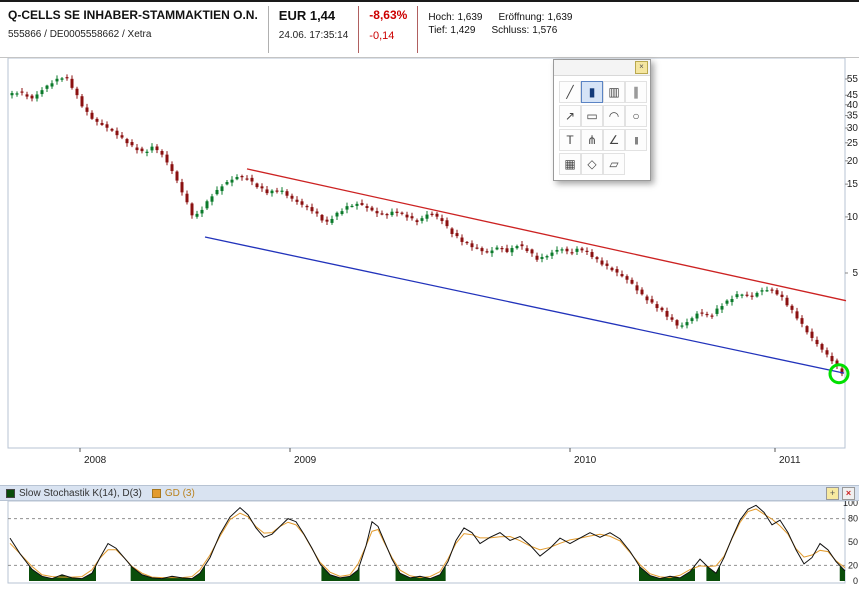  Describe the element at coordinates (853, 161) in the screenshot. I see `y-axis-tick-label: 20` at that location.